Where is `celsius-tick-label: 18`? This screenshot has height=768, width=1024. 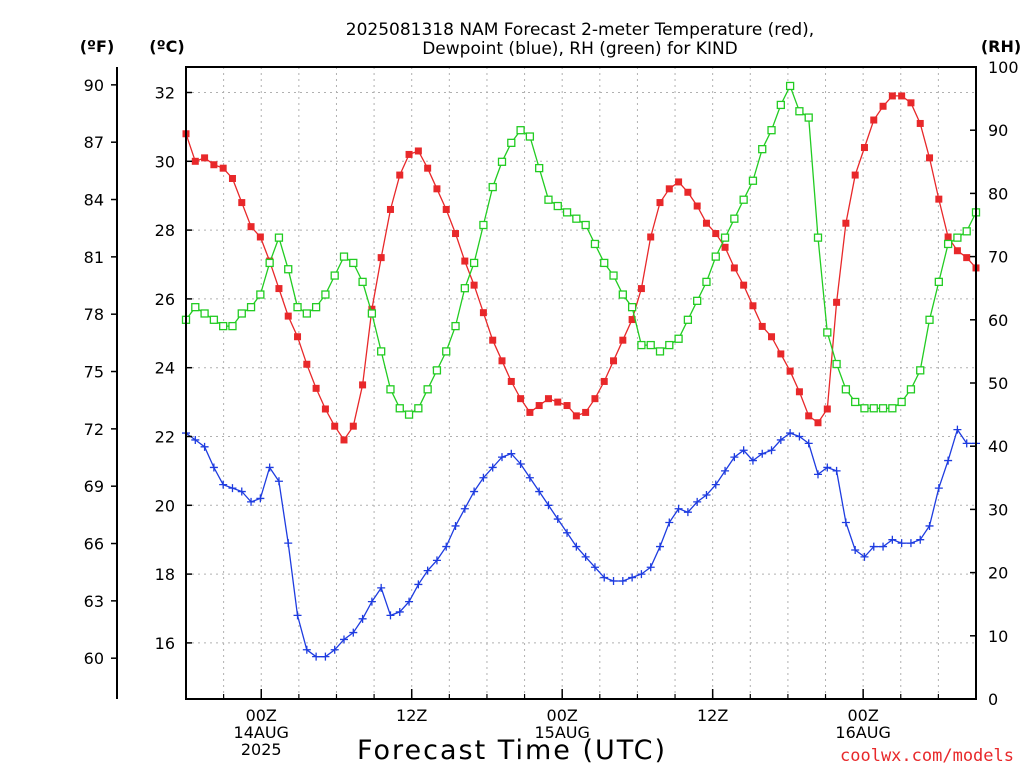
celsius-tick-label: 18 is located at coordinates (165, 574).